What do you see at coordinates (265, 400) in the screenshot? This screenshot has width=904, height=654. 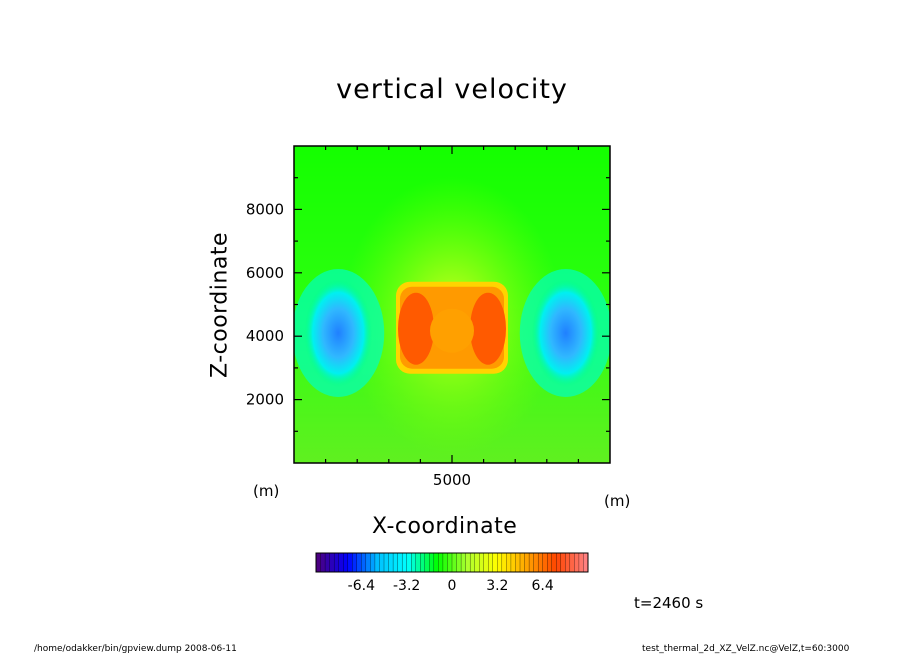 I see `y-tick-label: 2000` at bounding box center [265, 400].